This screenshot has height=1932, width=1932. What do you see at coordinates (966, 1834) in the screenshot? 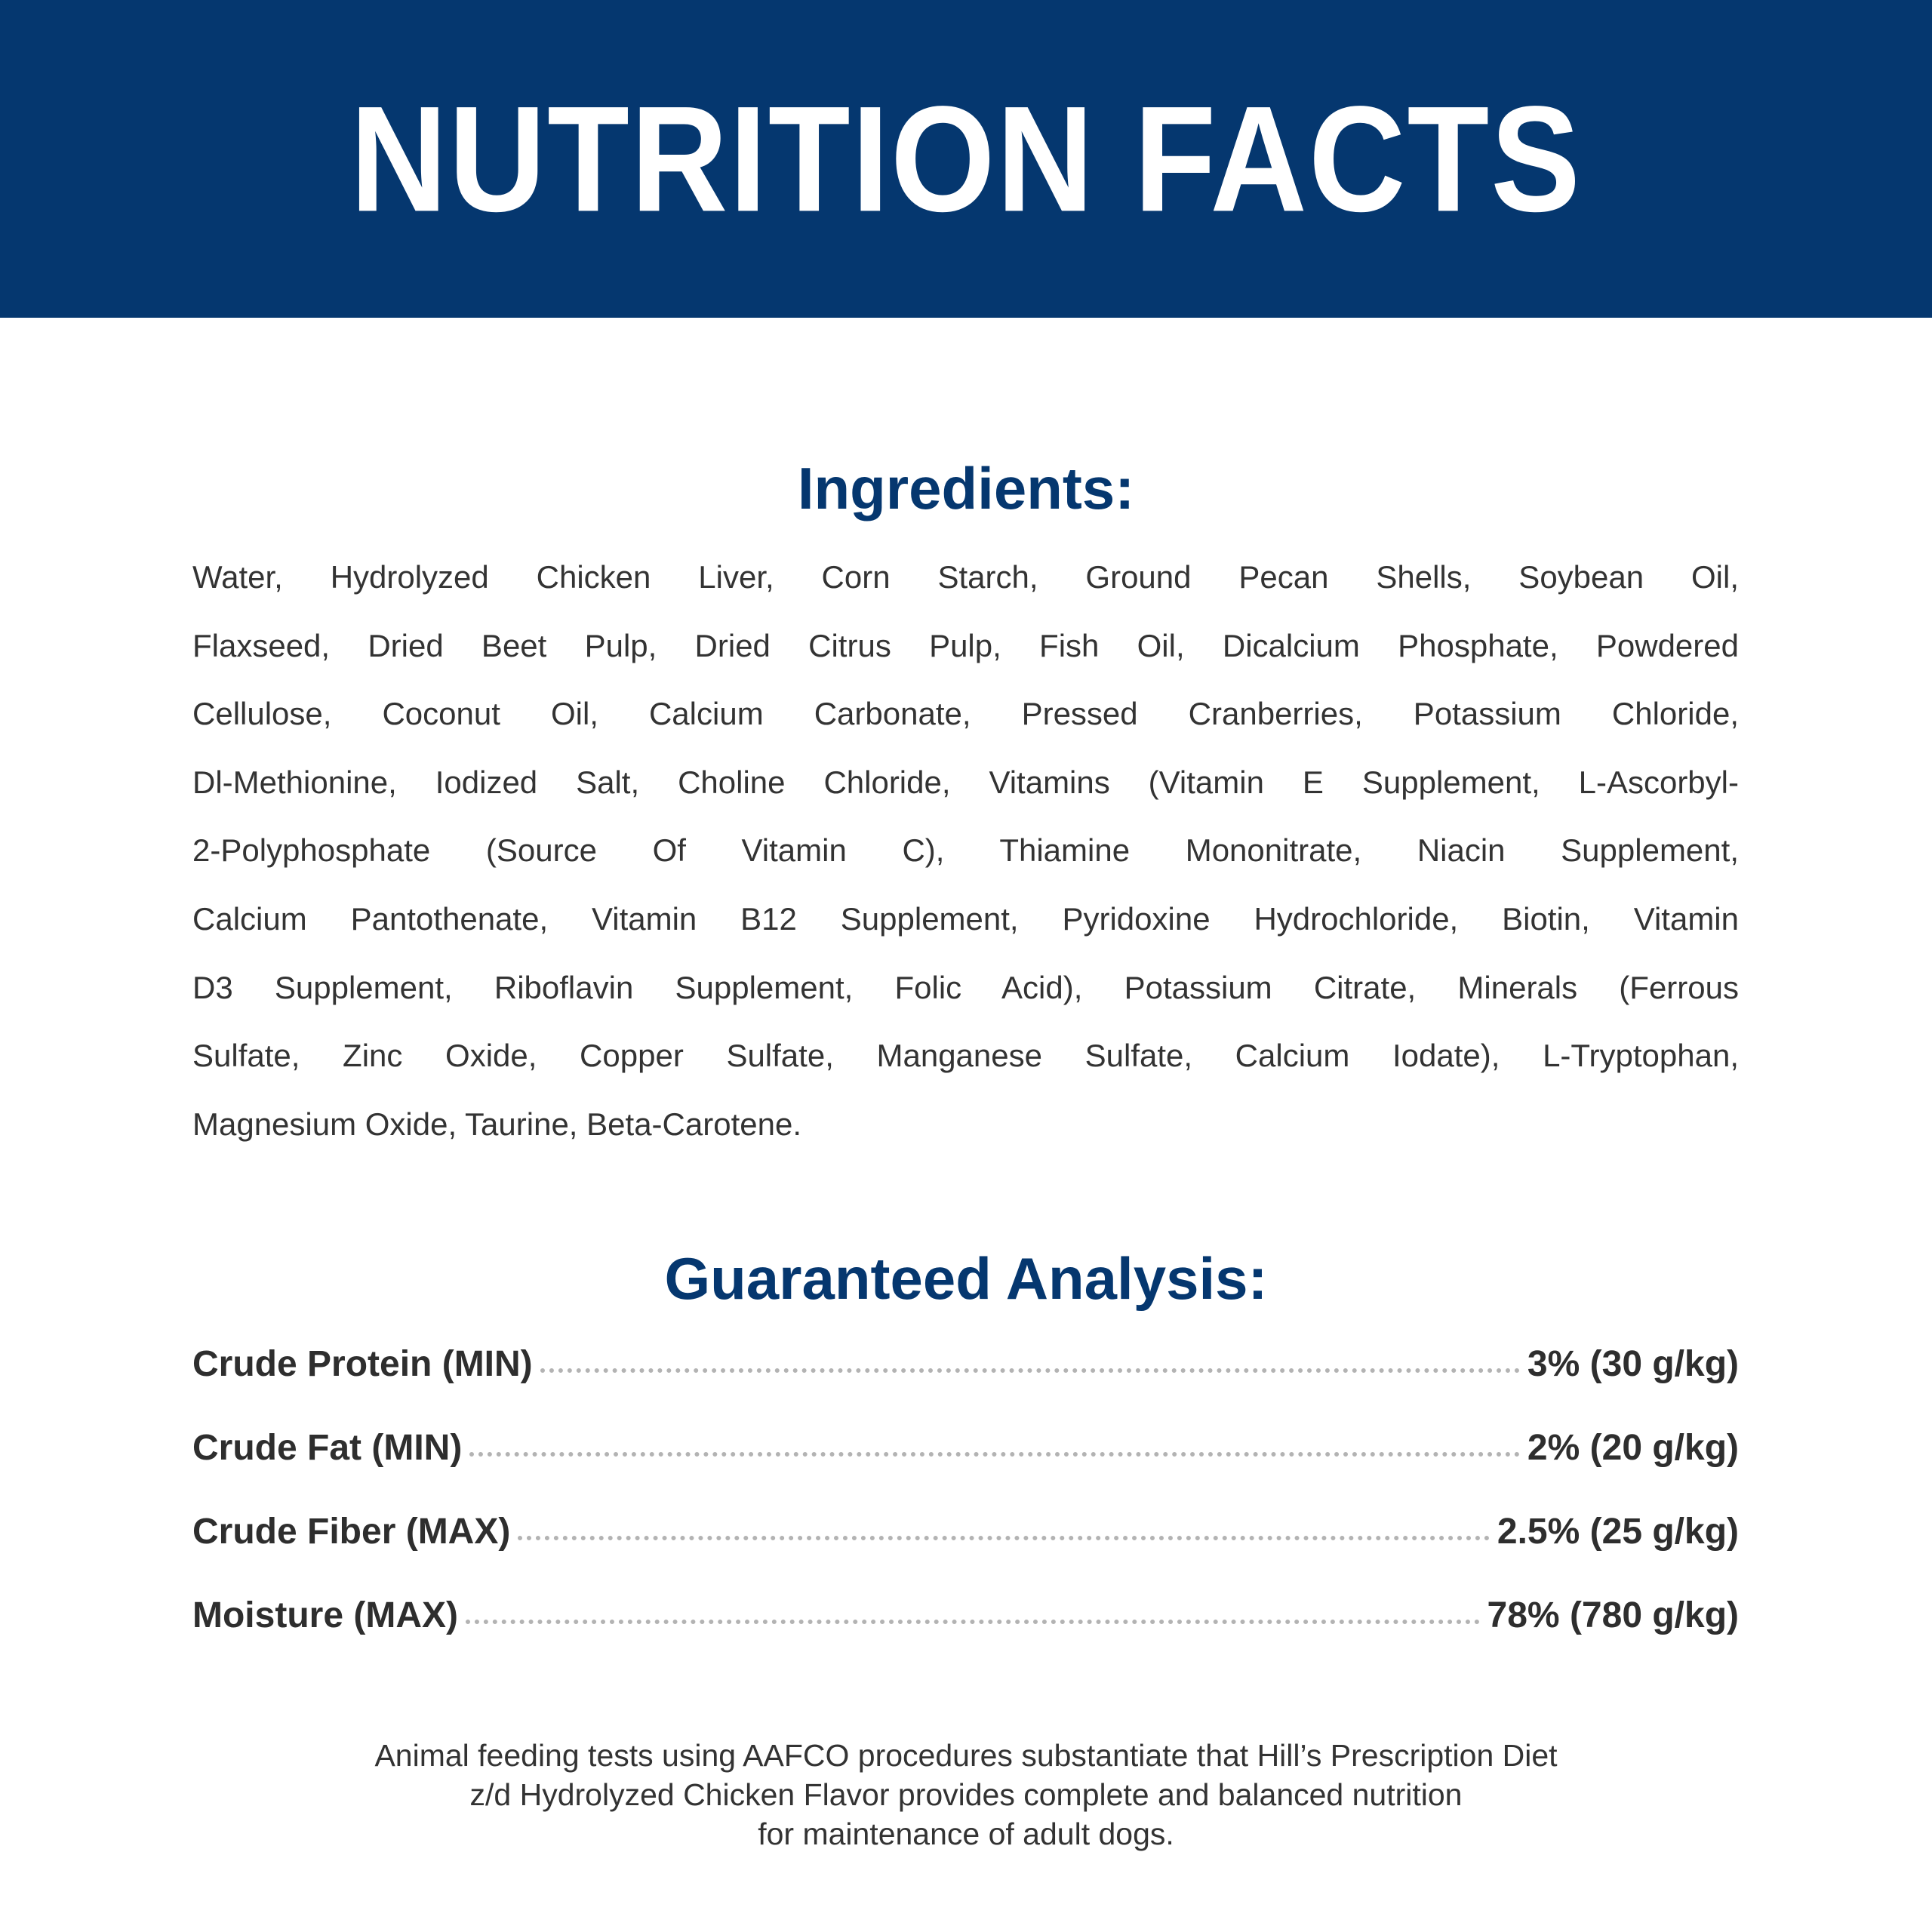
I see `footer-line: for maintenance of adult dogs.` at bounding box center [966, 1834].